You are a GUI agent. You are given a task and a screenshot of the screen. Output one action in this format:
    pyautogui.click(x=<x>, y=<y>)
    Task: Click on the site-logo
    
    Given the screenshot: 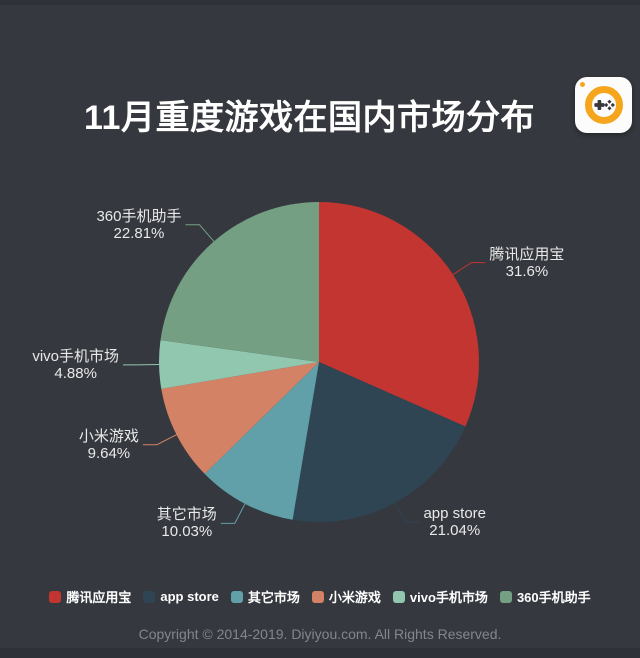 What is the action you would take?
    pyautogui.click(x=603, y=105)
    